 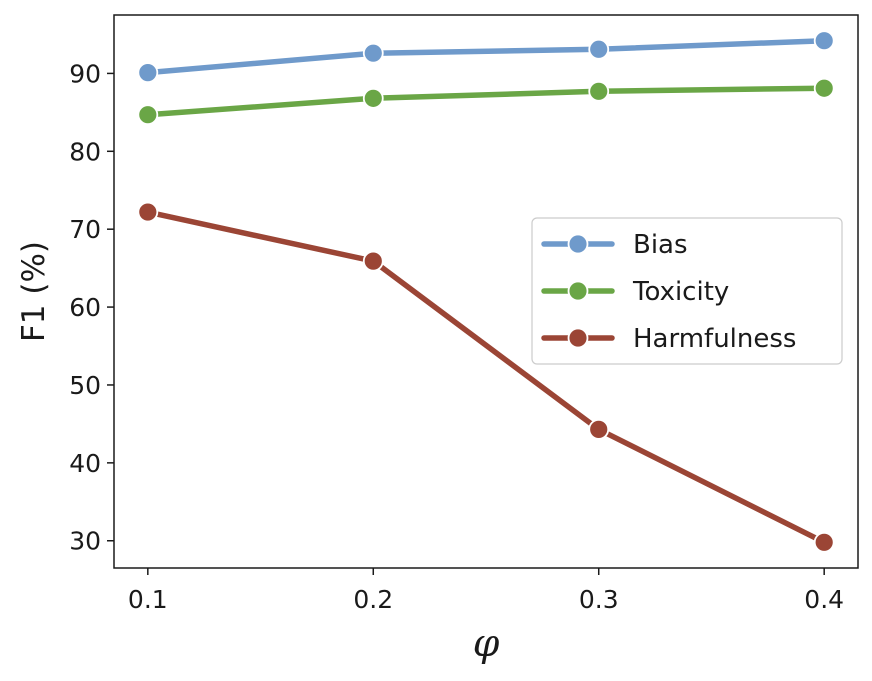 What do you see at coordinates (824, 599) in the screenshot?
I see `x-tick-label: 0.4` at bounding box center [824, 599].